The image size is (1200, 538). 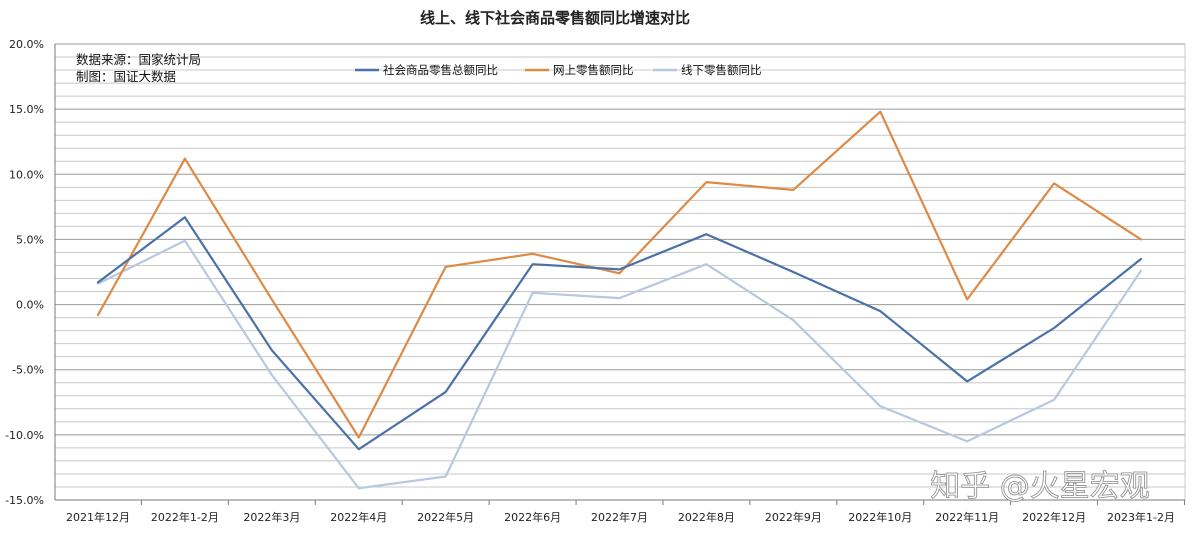 I want to click on legend: 社会商品零售总额同比 网上零售额同比 线下零售额同比, so click(x=558, y=70).